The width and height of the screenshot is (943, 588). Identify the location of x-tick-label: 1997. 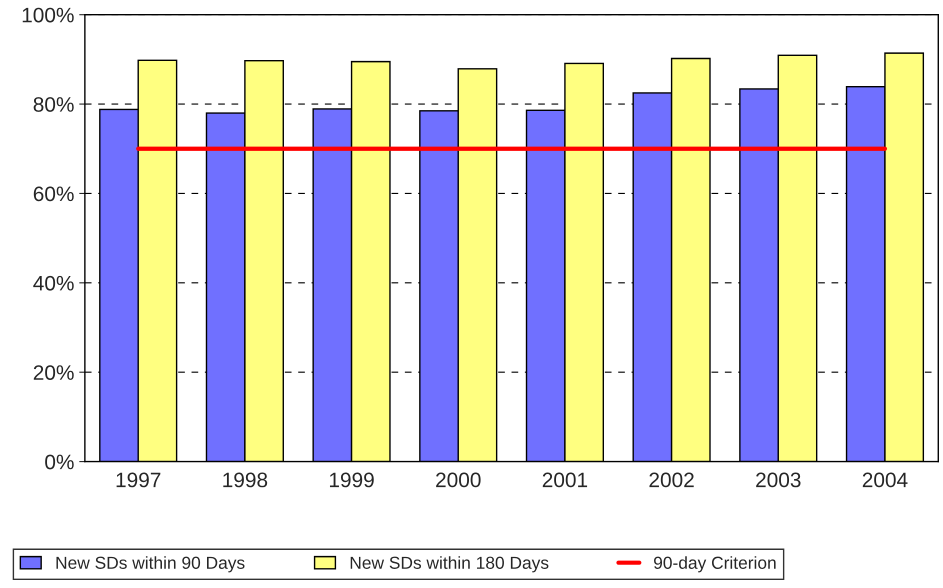
(138, 480).